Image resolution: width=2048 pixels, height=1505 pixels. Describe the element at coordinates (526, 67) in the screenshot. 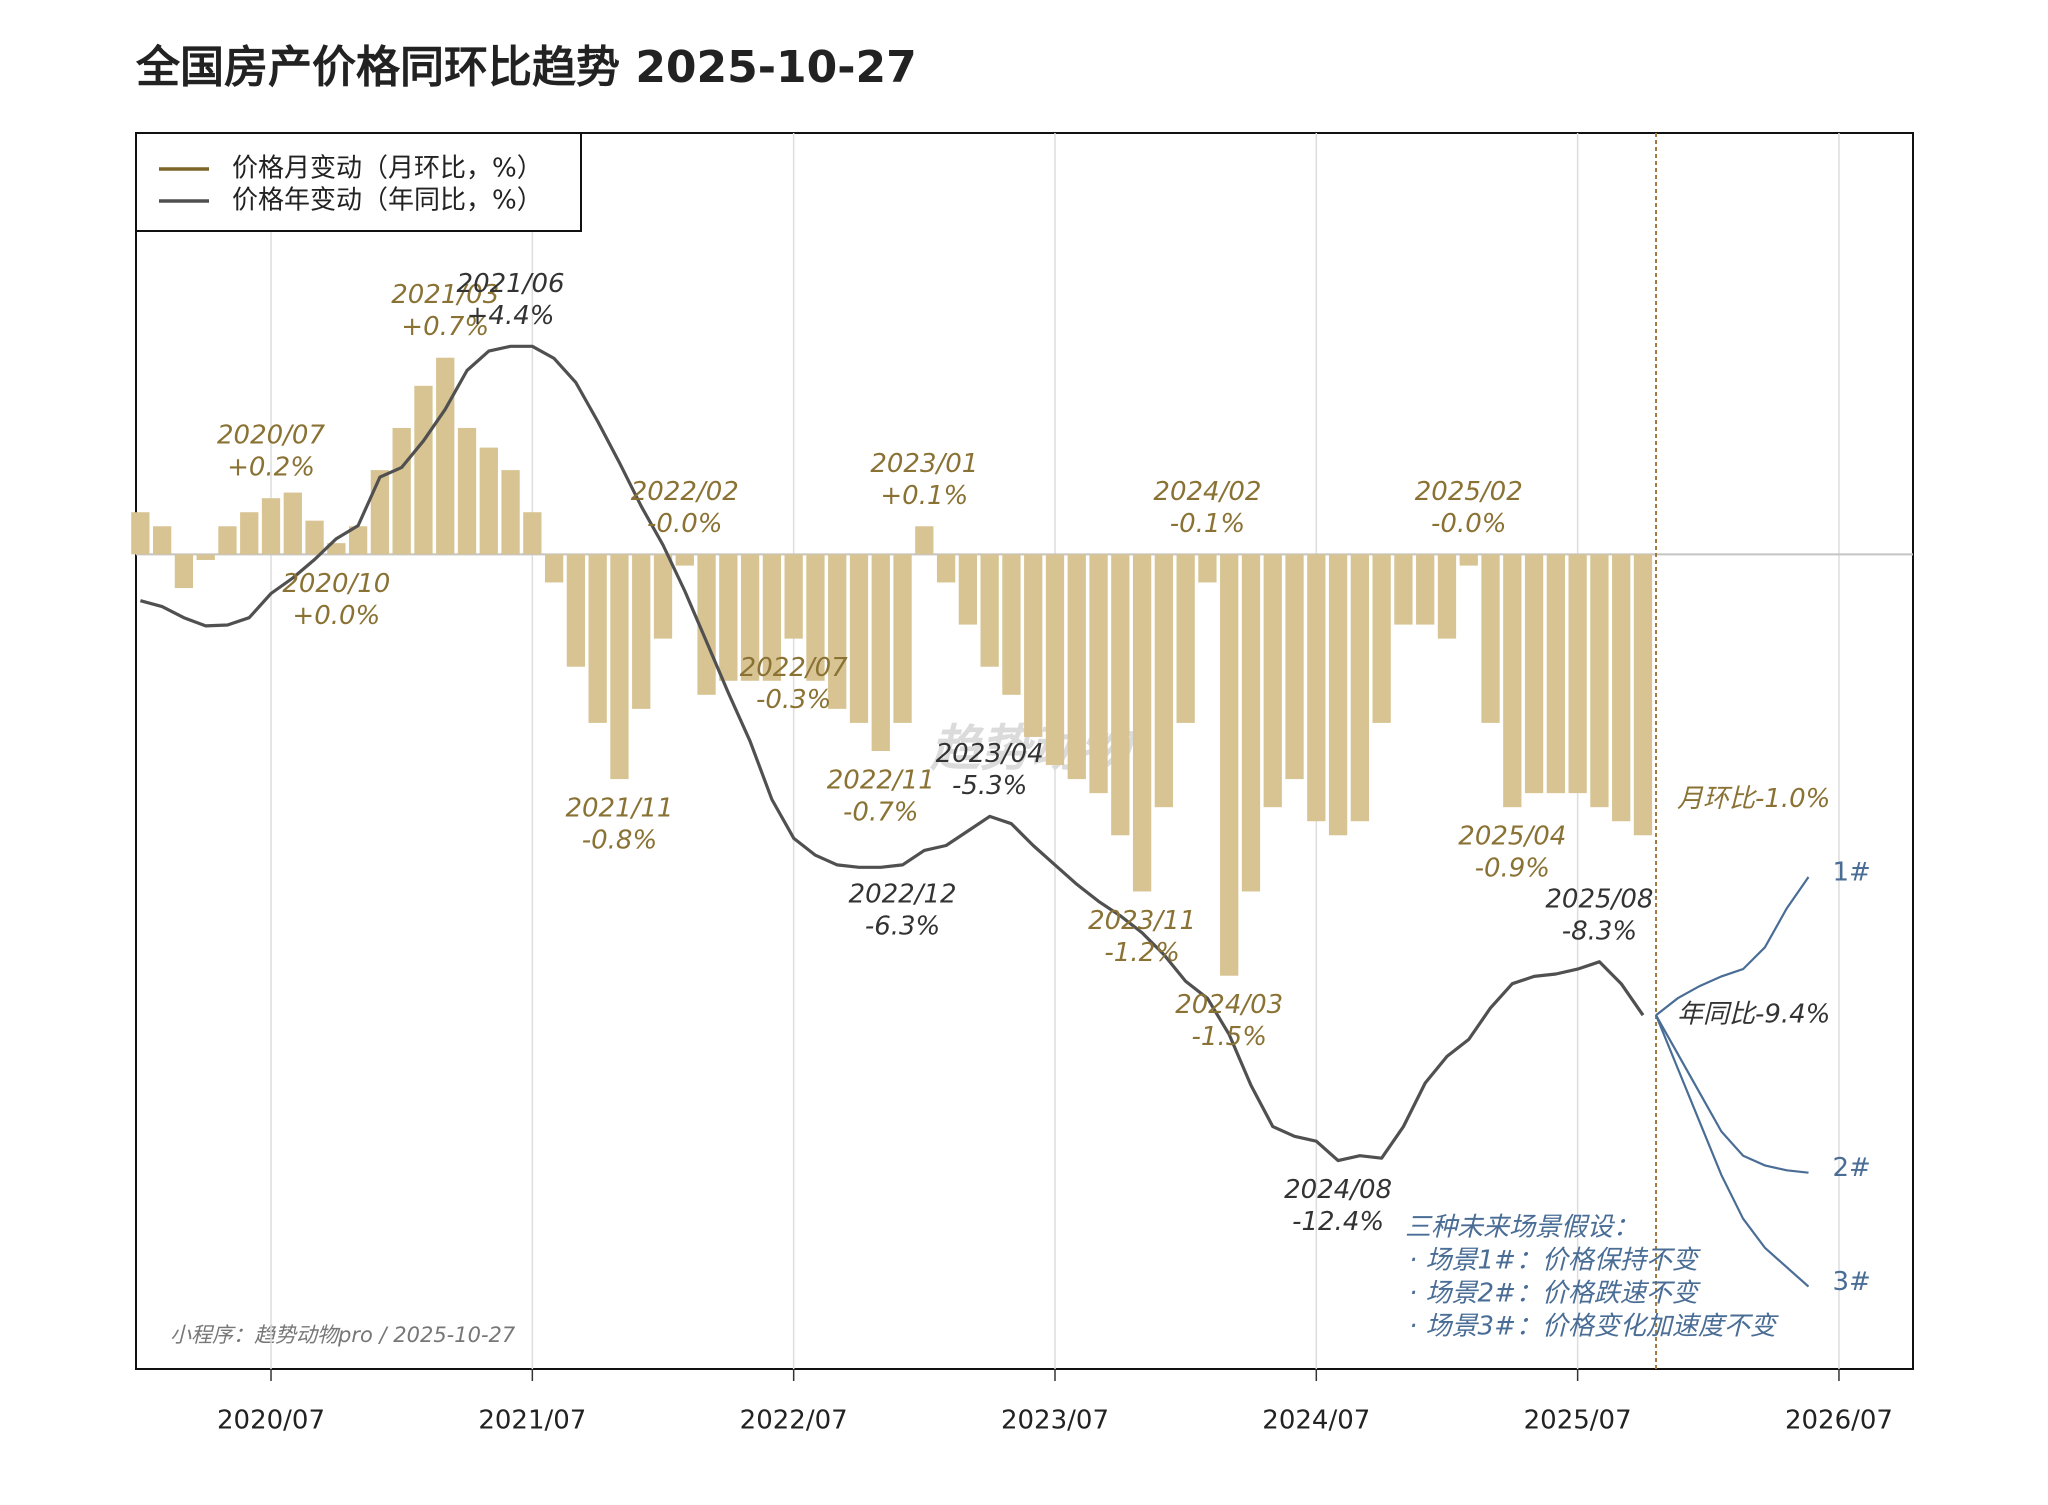

I see `chart-title: 全国房产价格同环比趋势 2025-10-27` at that location.